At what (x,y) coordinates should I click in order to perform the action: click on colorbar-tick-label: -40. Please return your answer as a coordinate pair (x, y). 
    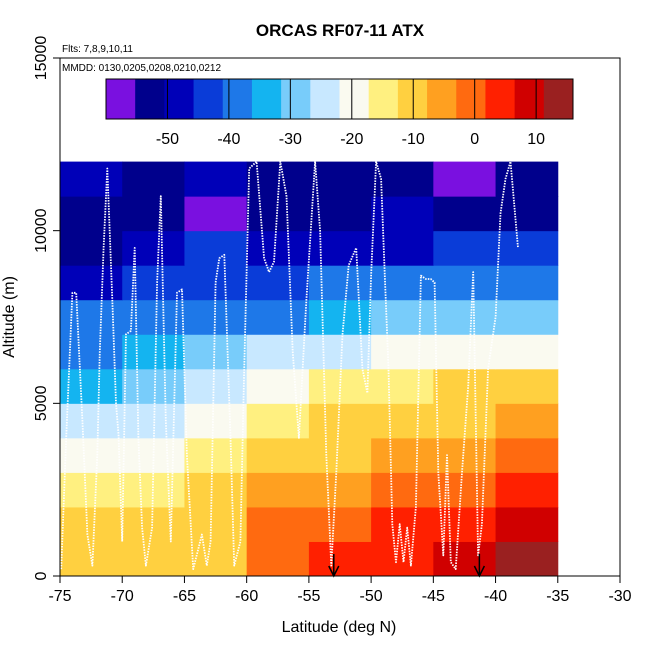
    Looking at the image, I should click on (228, 139).